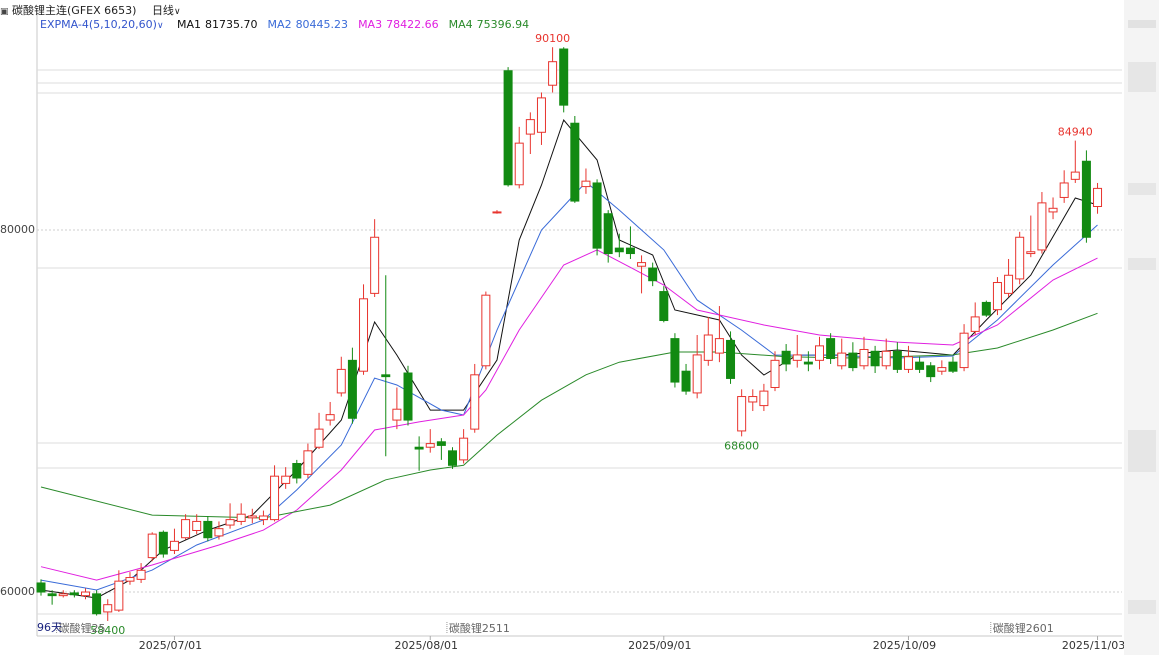 The height and width of the screenshot is (655, 1159). What do you see at coordinates (98, 24) in the screenshot?
I see `indicator: EXPMA-4(5,10,20,60)` at bounding box center [98, 24].